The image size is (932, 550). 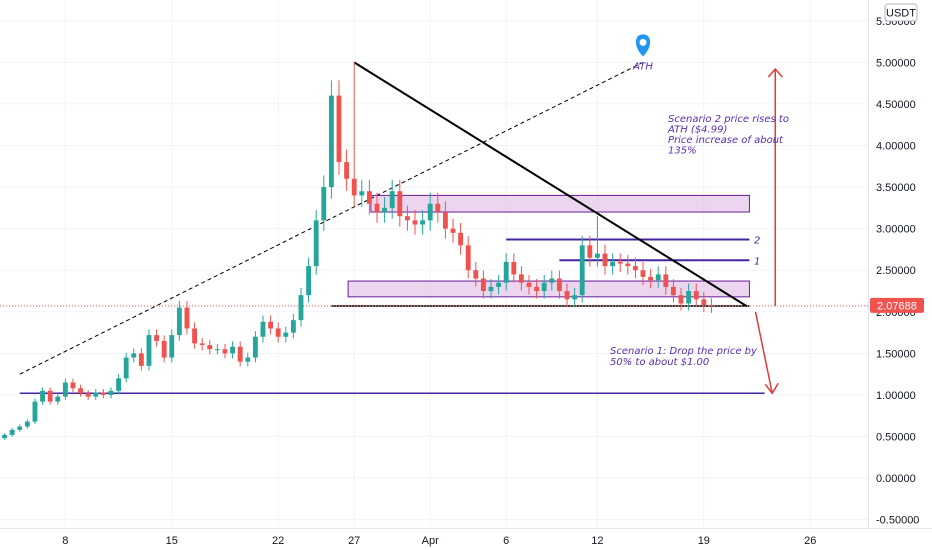 What do you see at coordinates (278, 541) in the screenshot?
I see `time-tick-label: 22` at bounding box center [278, 541].